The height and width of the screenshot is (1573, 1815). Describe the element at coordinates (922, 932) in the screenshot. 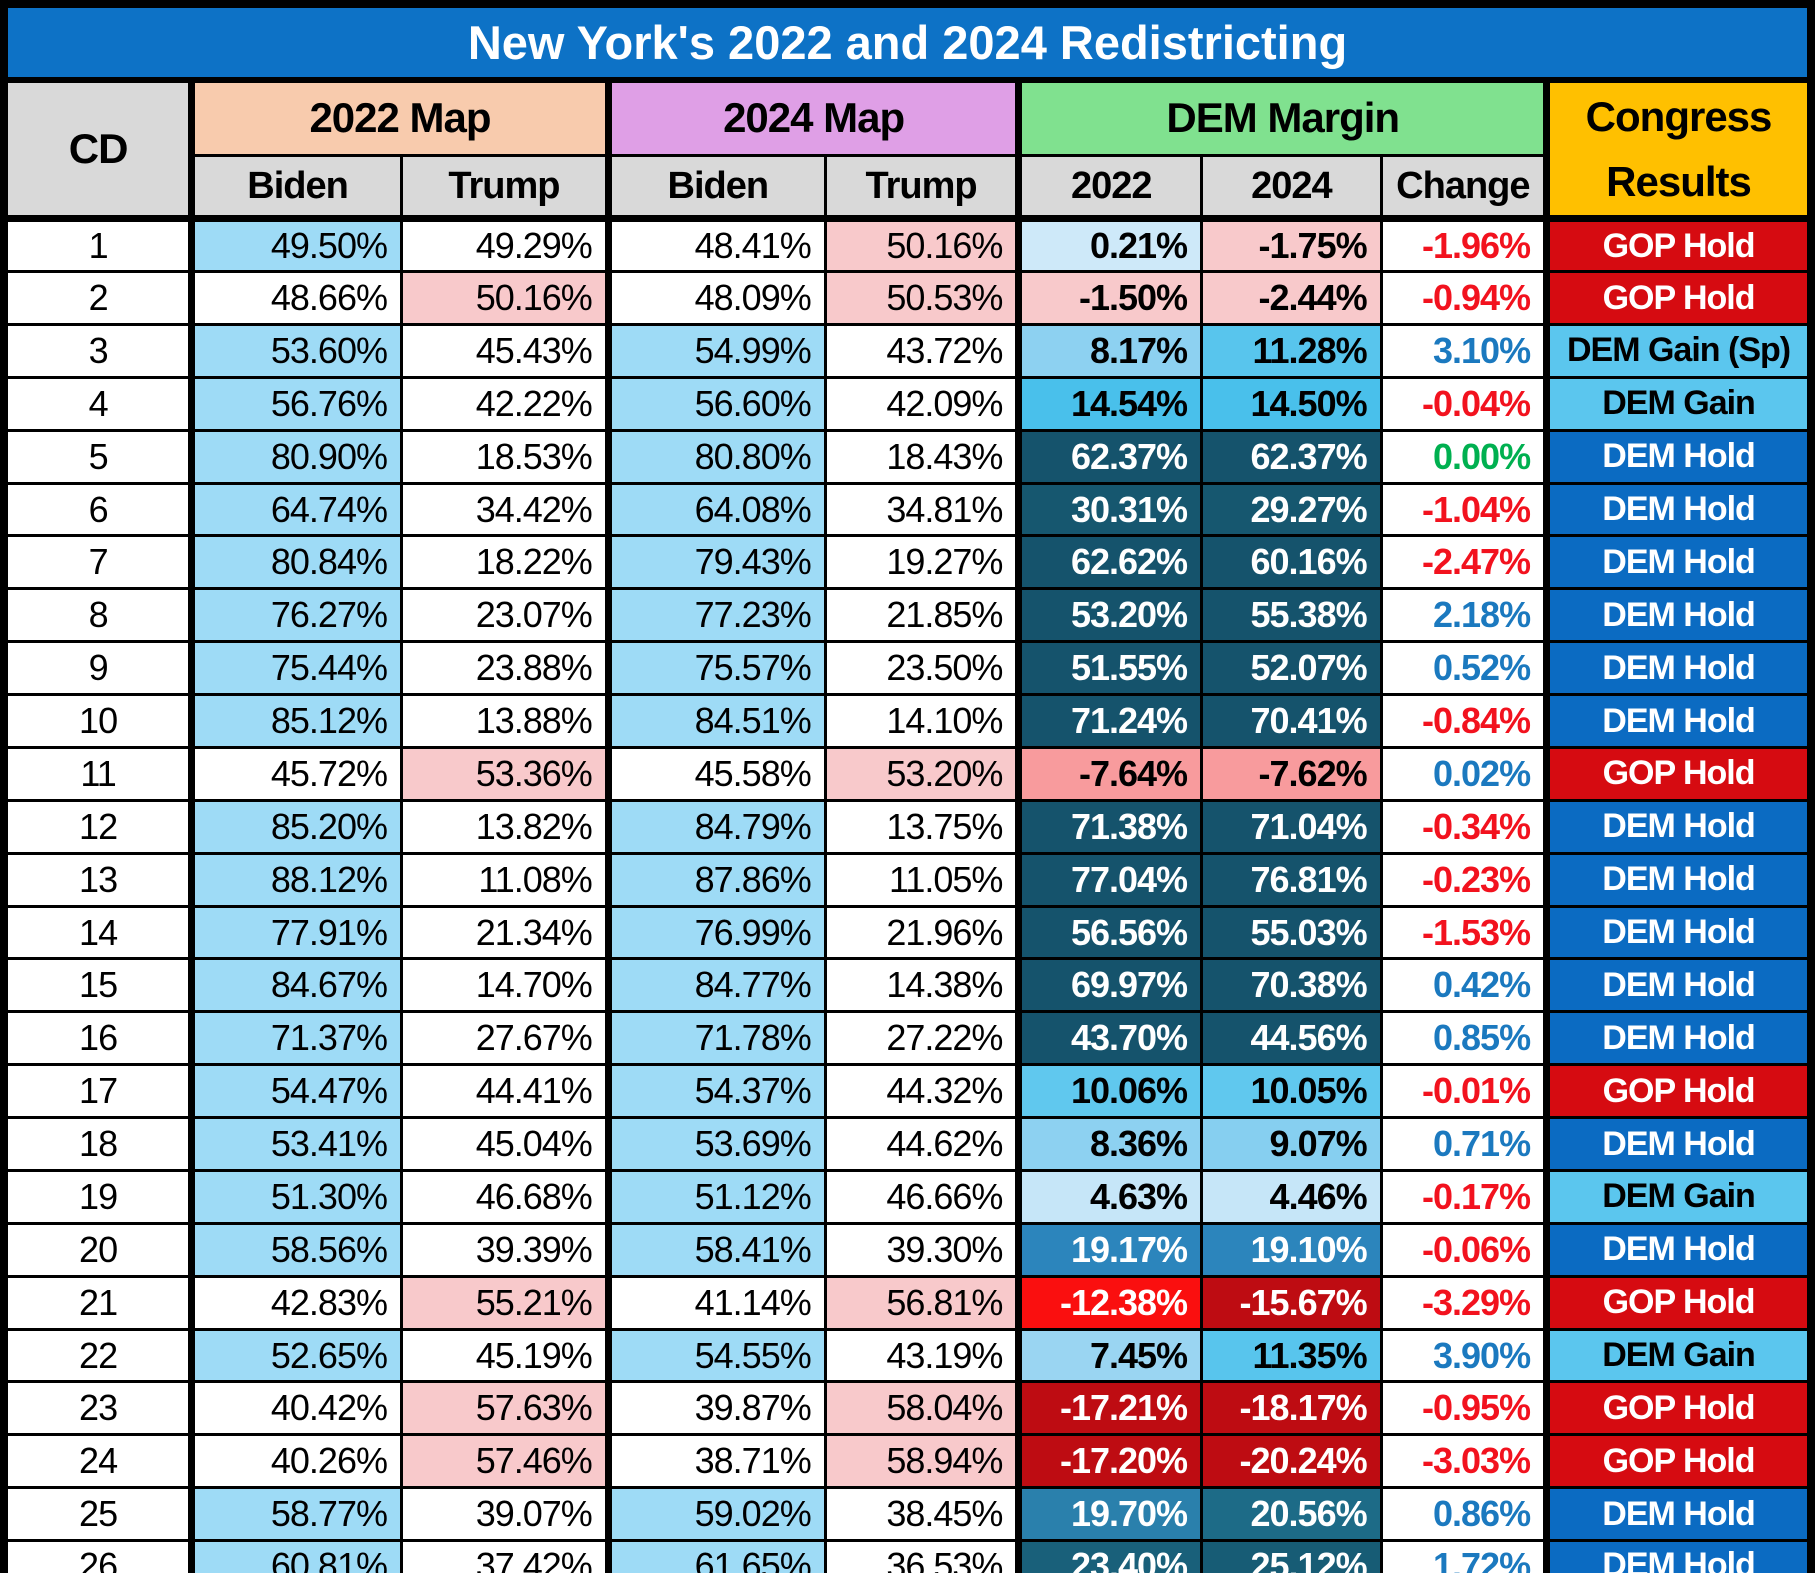

I see `trump-2024-cell: 21.96%` at that location.